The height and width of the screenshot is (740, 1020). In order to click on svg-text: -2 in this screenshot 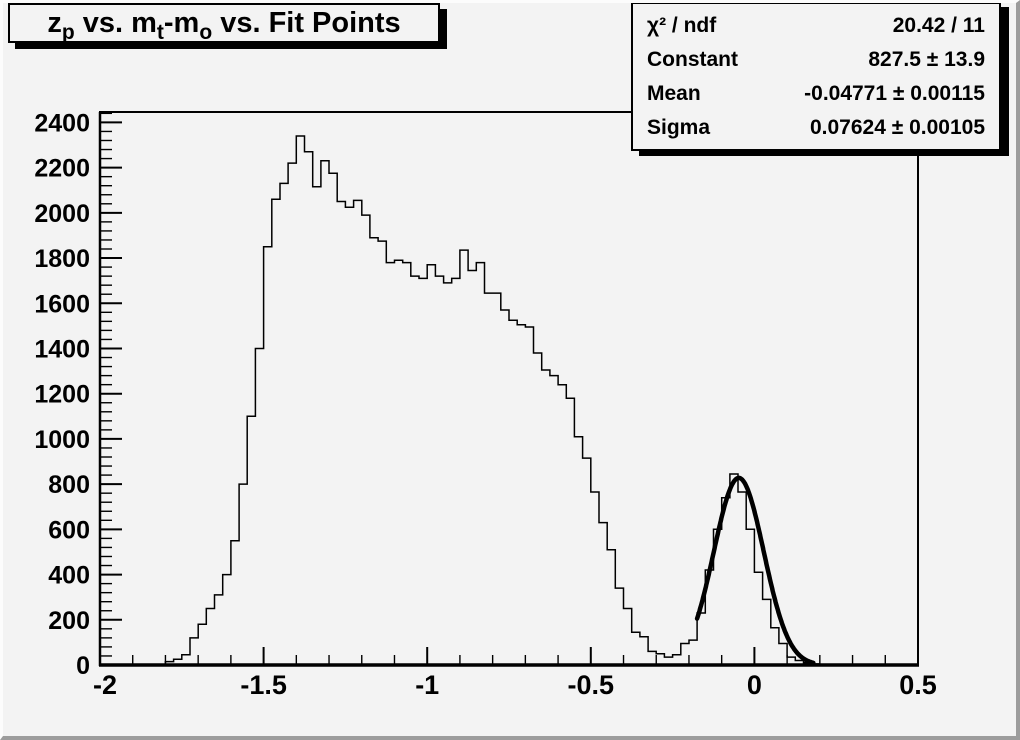, I will do `click(105, 685)`.